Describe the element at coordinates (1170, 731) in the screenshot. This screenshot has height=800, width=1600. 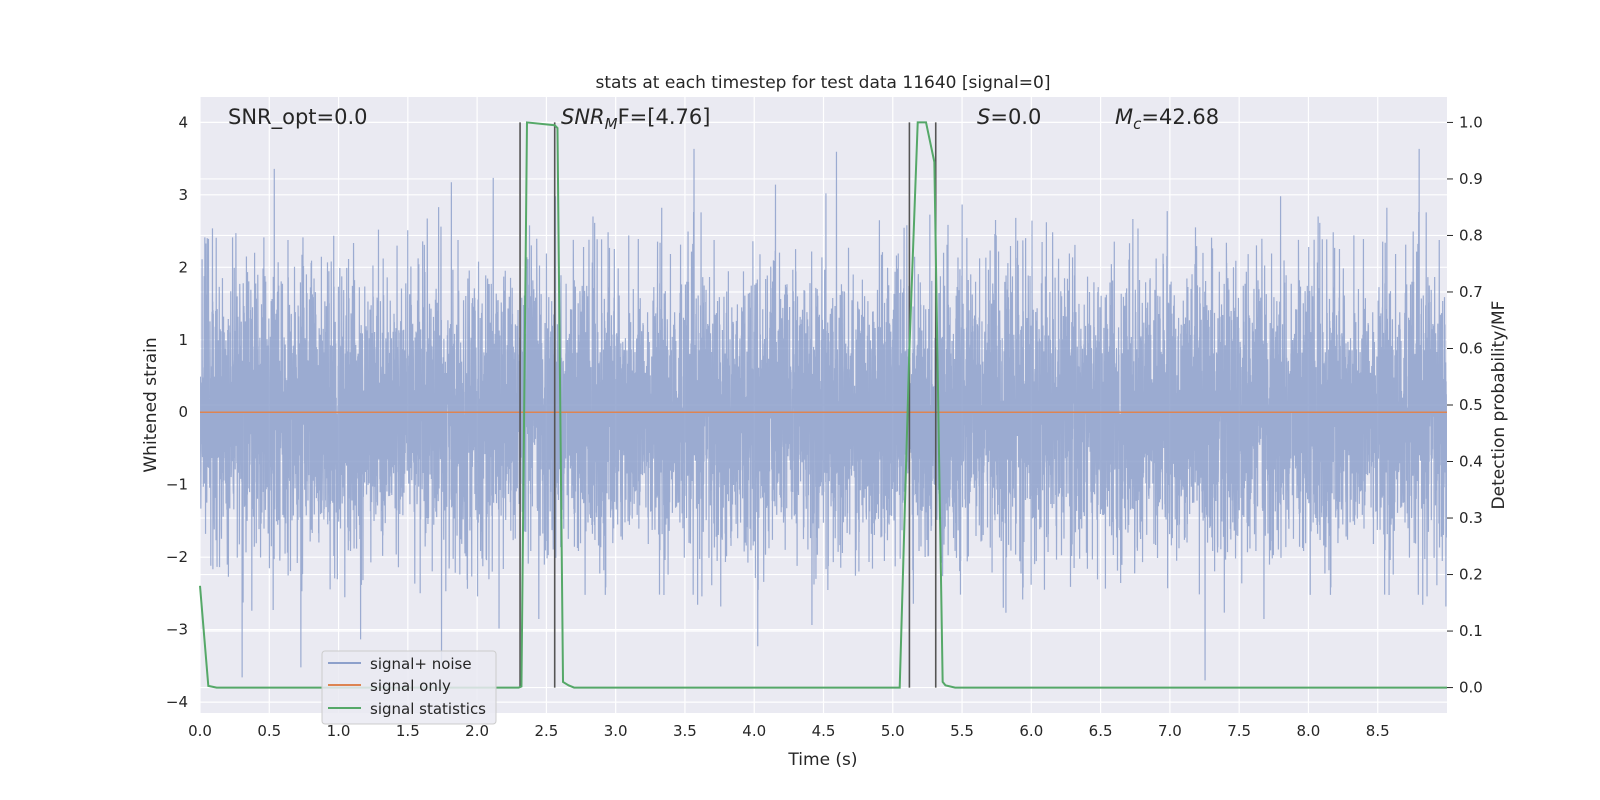
I see `x-tick-label: 7.0` at that location.